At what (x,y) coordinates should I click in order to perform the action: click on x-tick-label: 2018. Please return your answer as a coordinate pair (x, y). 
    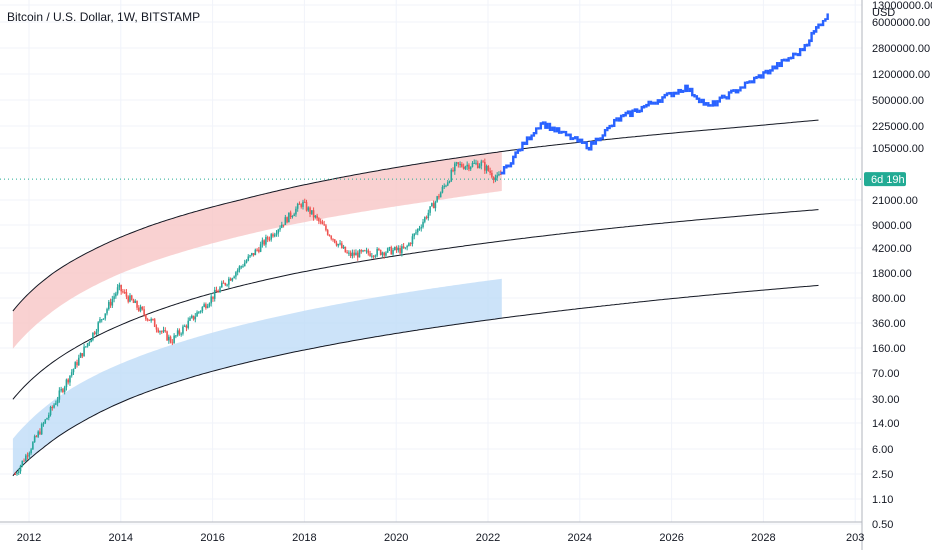
    Looking at the image, I should click on (304, 538).